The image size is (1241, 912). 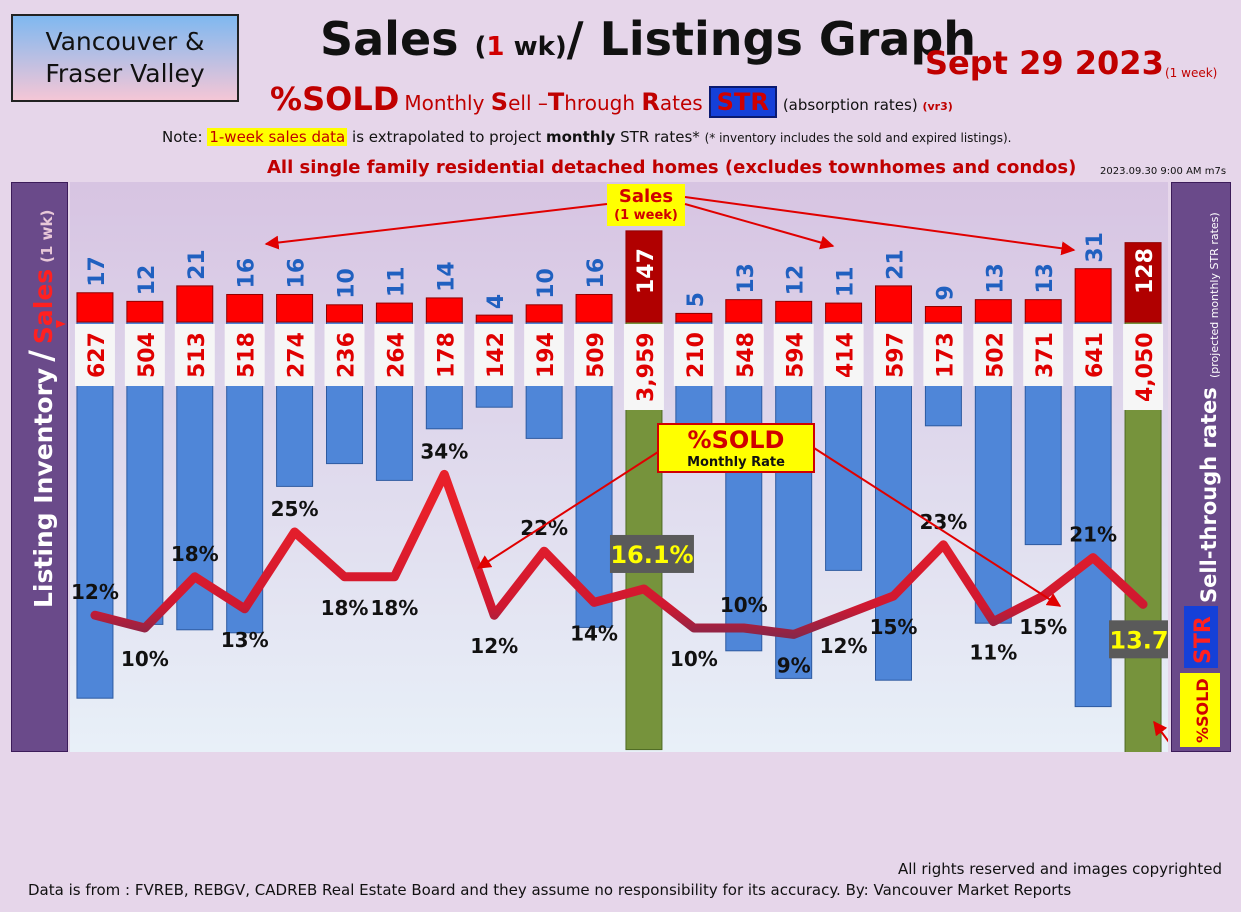 What do you see at coordinates (444, 451) in the screenshot?
I see `str-value-p-coq-p-moody: 34%` at bounding box center [444, 451].